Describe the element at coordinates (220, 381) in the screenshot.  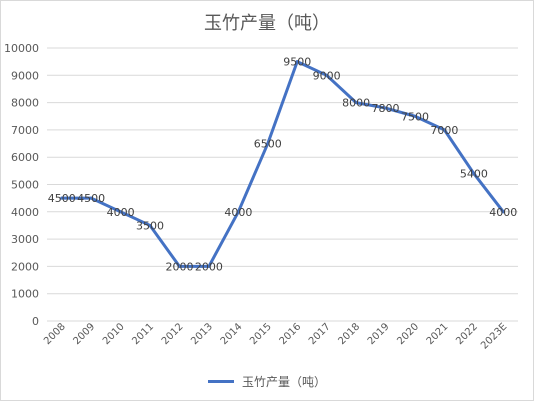
I see `legend-swatch` at that location.